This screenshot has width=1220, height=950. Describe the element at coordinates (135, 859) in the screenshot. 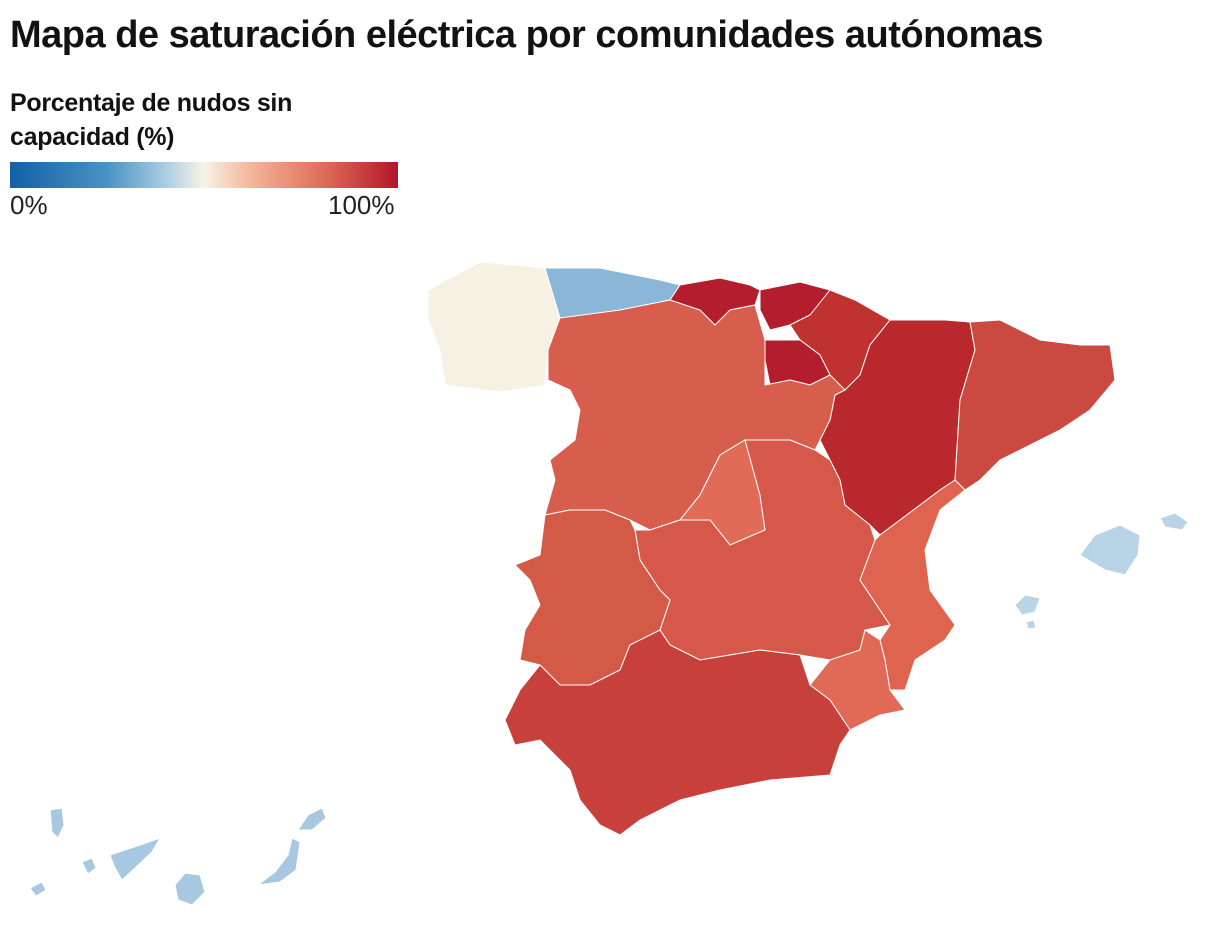

I see `island-tenerife` at that location.